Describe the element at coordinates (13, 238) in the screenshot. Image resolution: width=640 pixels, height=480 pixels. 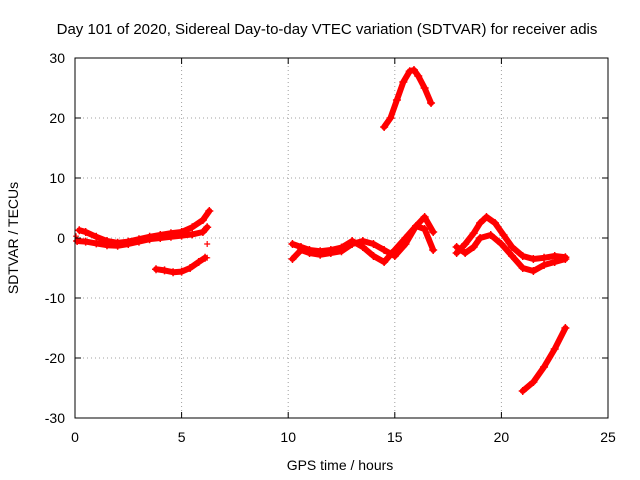
I see `y-axis-label: SDTVAR / TECUs` at that location.